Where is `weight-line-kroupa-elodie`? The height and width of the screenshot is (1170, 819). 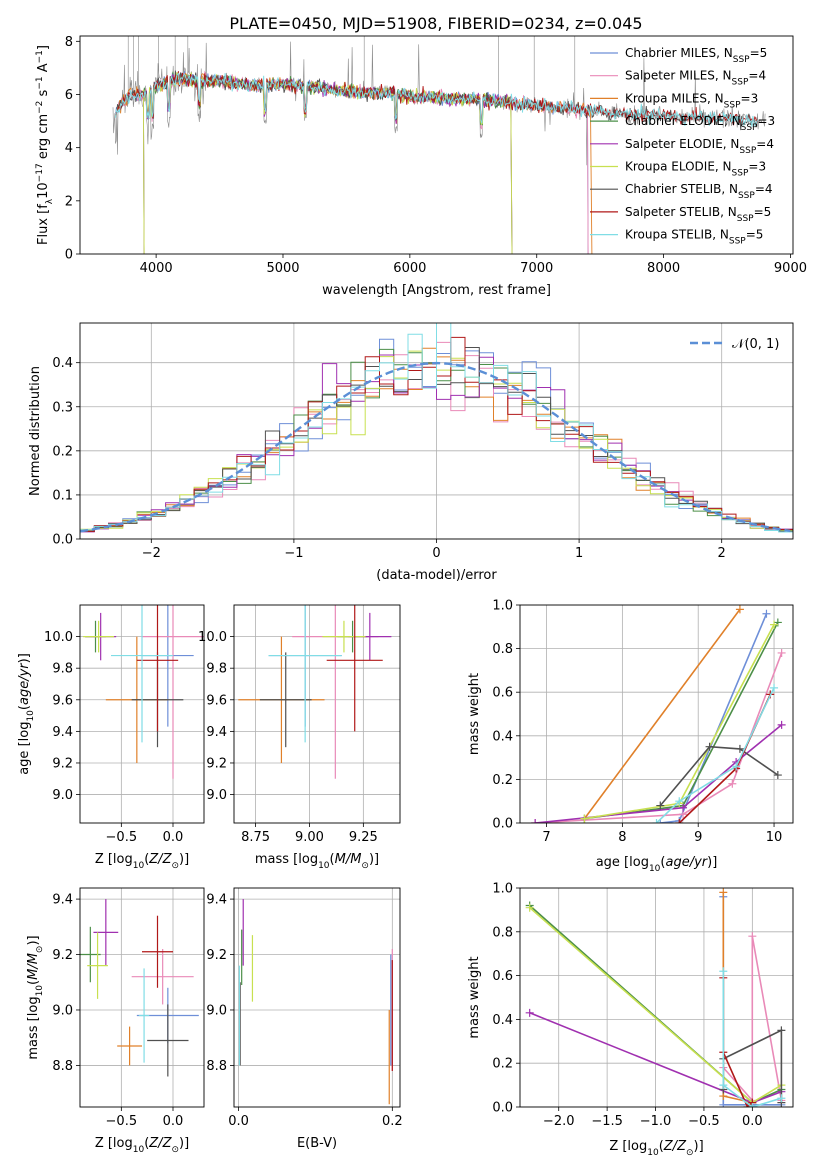
weight-line-kroupa-elodie is located at coordinates (679, 722).